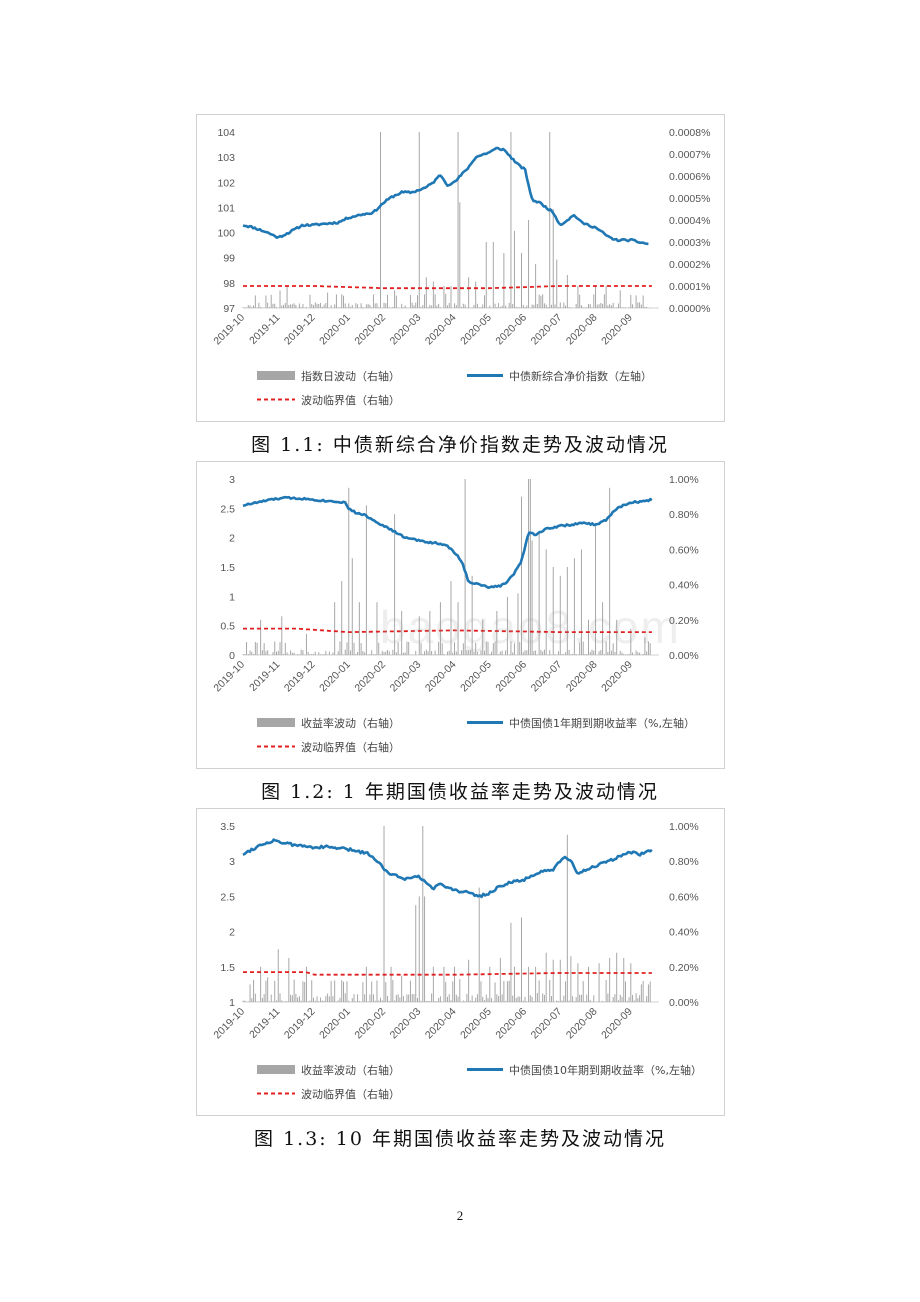  I want to click on x-axis-tick-label: 2020-08, so click(582, 677).